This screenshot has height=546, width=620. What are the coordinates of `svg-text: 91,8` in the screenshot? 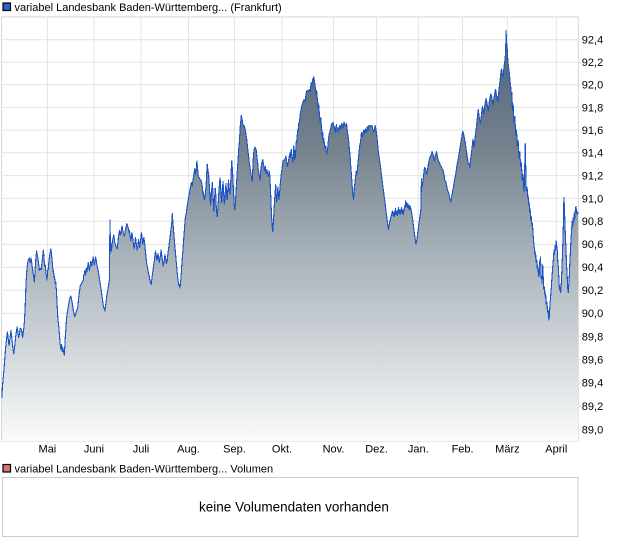 It's located at (592, 108).